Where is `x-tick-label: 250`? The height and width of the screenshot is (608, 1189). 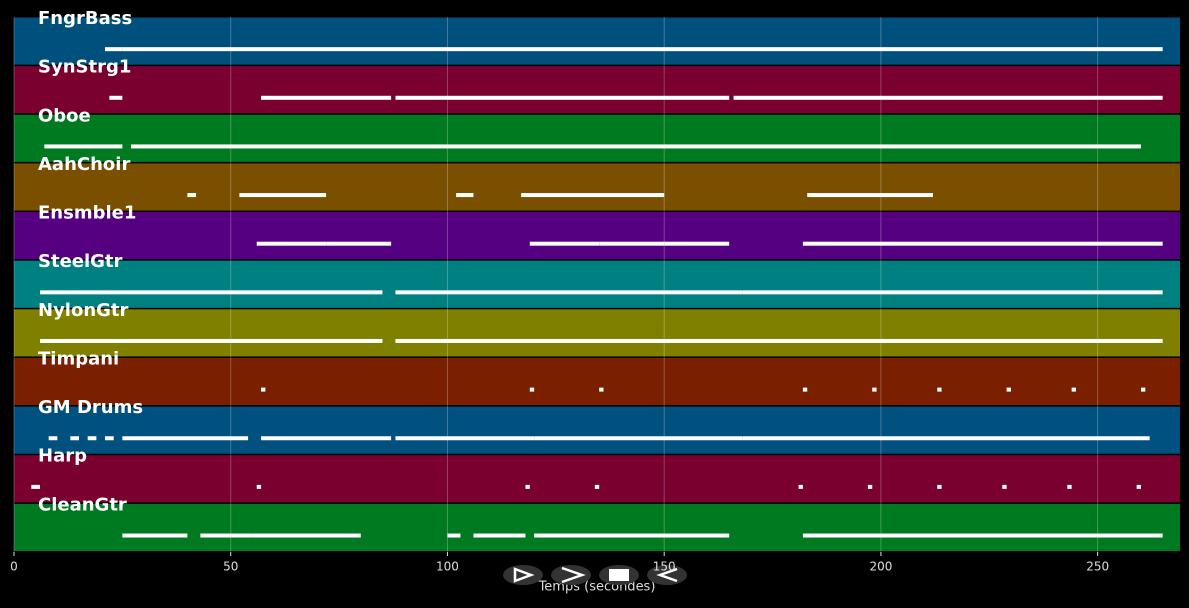 x-tick-label: 250 is located at coordinates (1097, 567).